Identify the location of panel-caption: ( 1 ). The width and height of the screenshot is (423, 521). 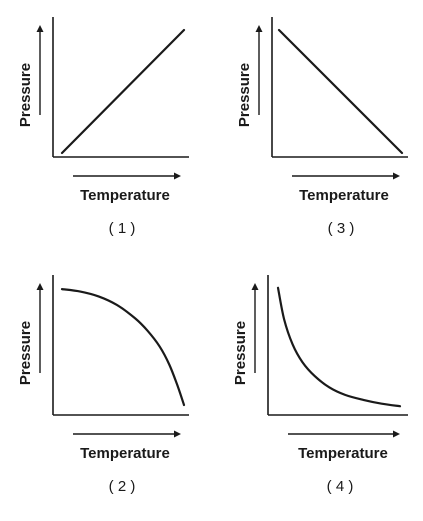
(122, 228).